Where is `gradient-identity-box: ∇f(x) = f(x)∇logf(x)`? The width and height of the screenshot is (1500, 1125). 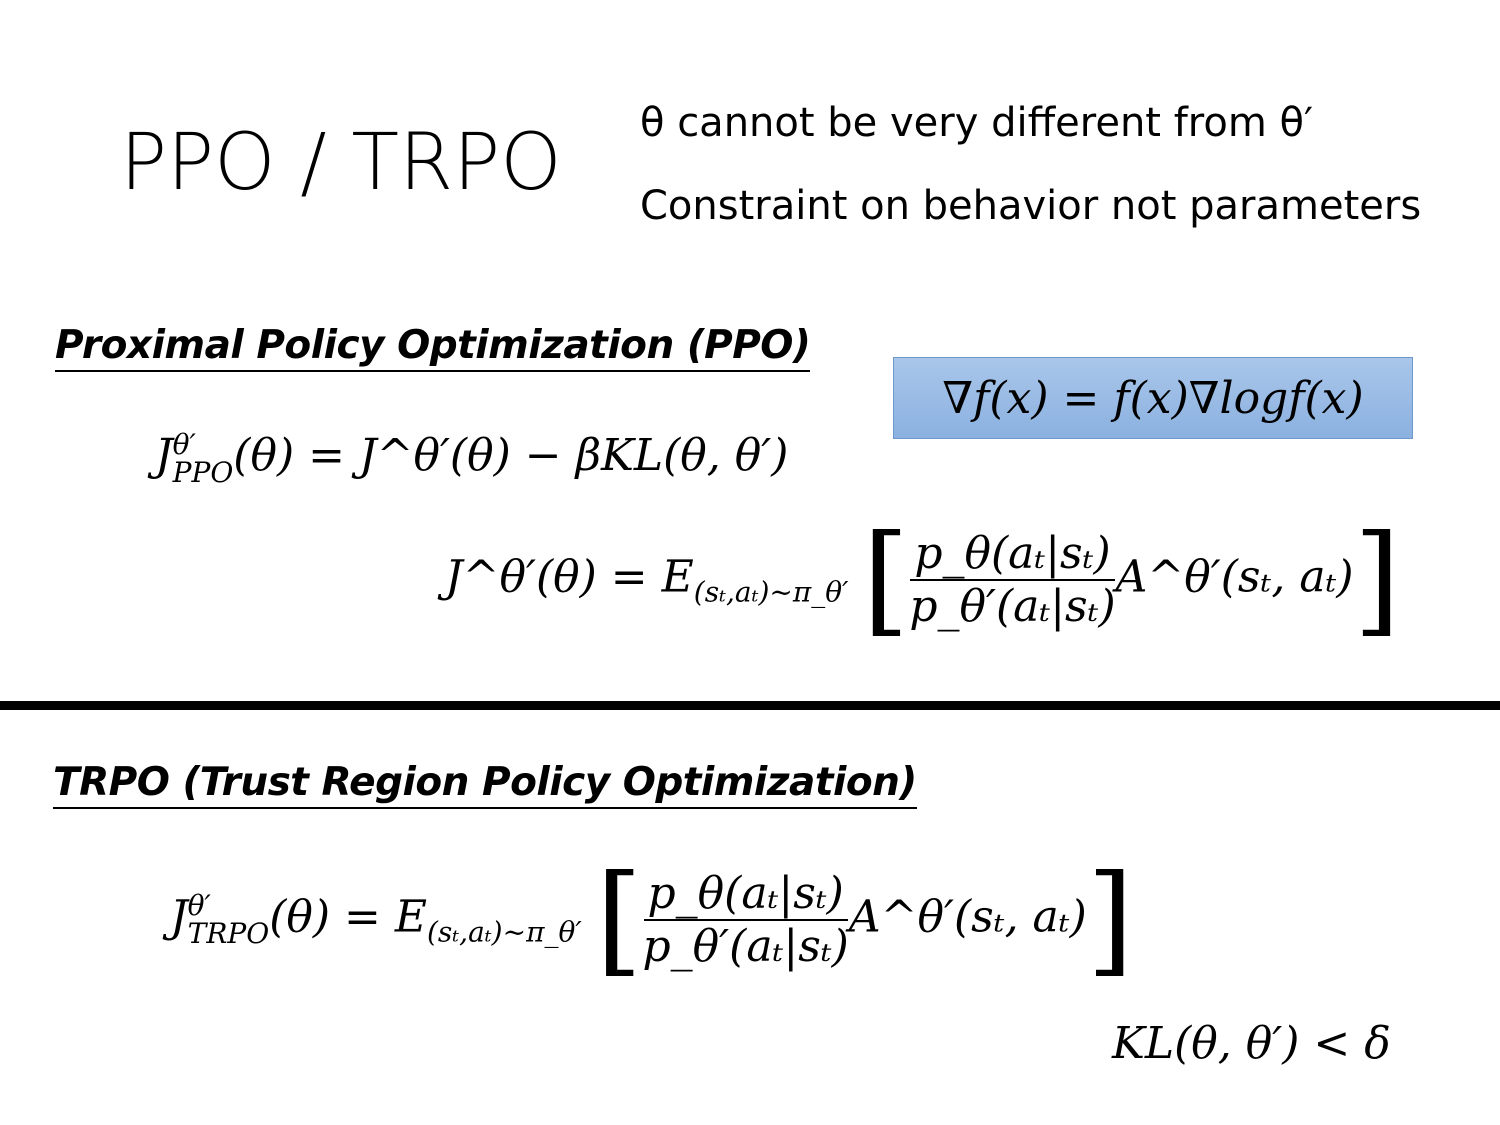 gradient-identity-box: ∇f(x) = f(x)∇logf(x) is located at coordinates (1153, 398).